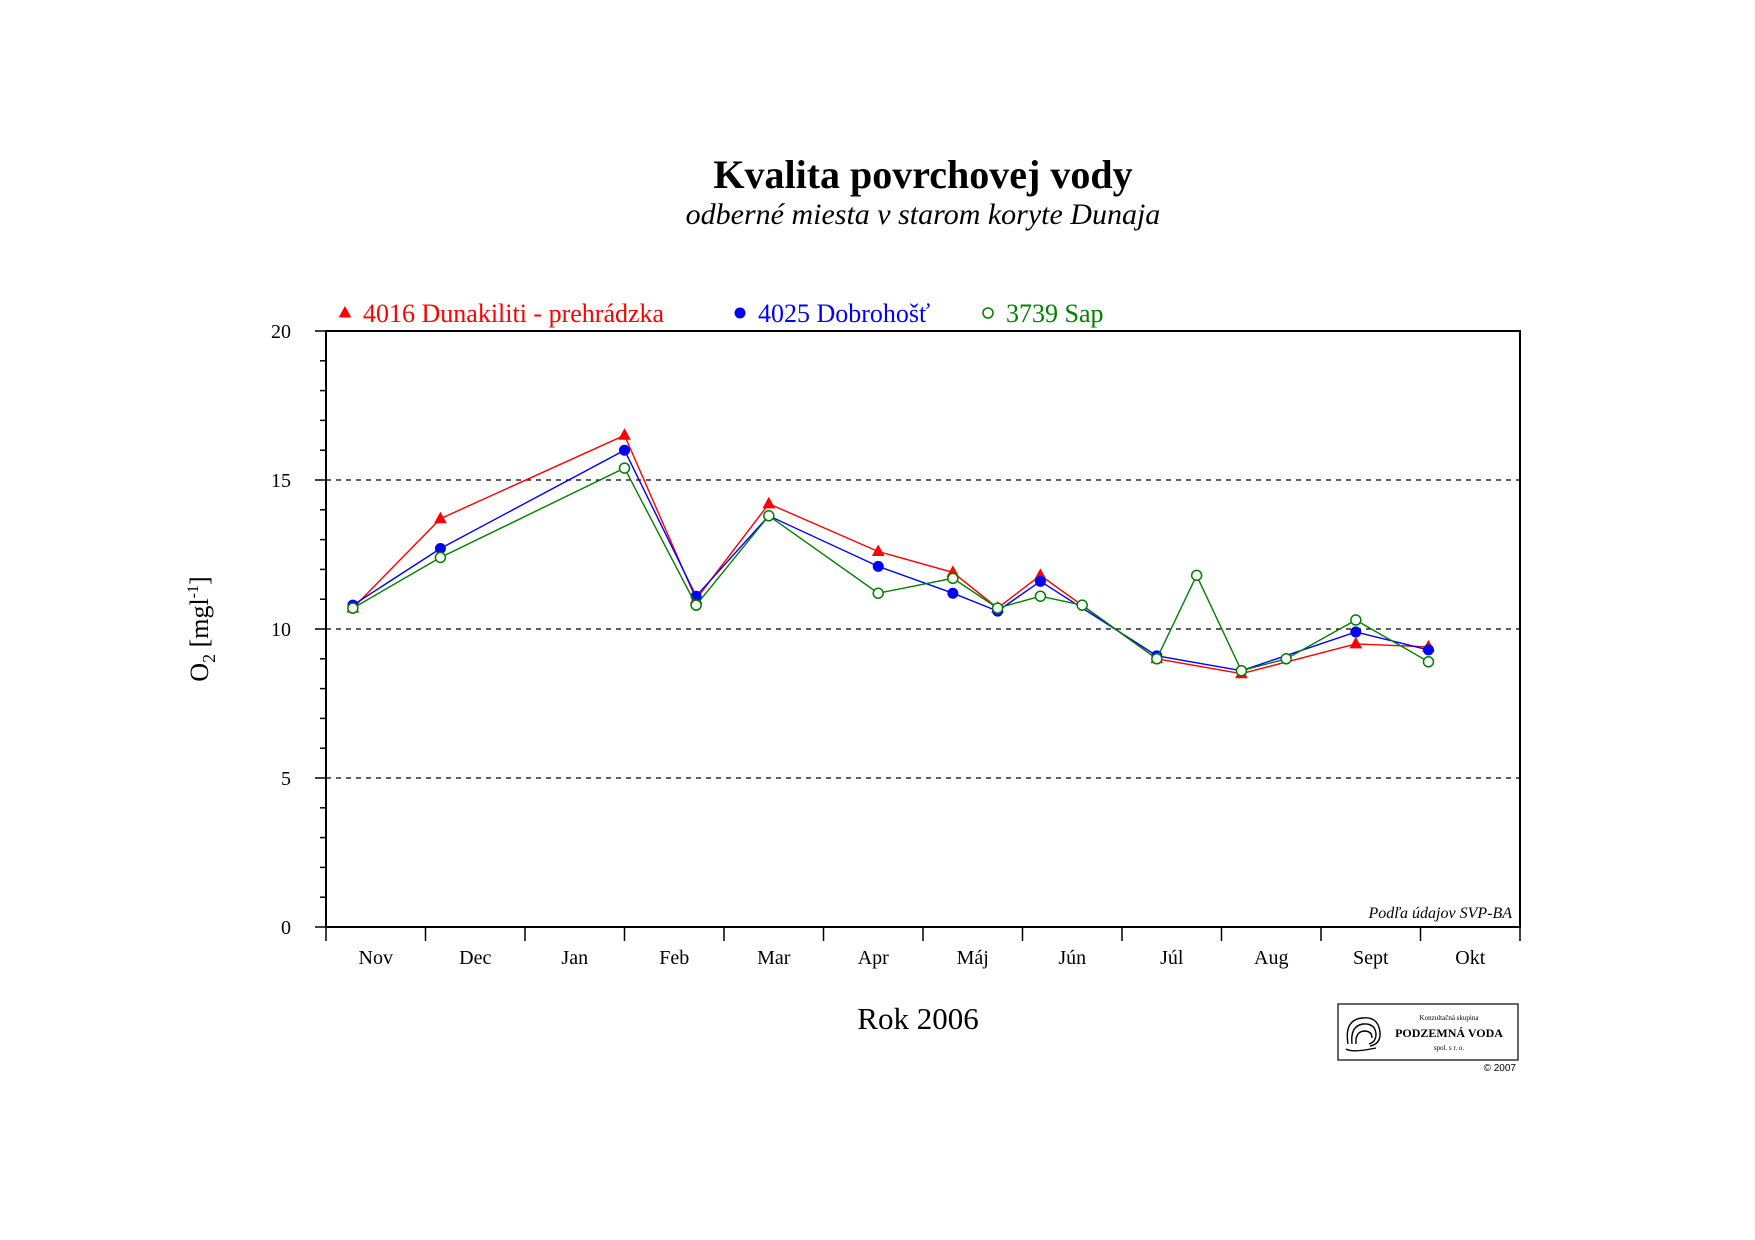  I want to click on x-tick-label: Dec, so click(475, 958).